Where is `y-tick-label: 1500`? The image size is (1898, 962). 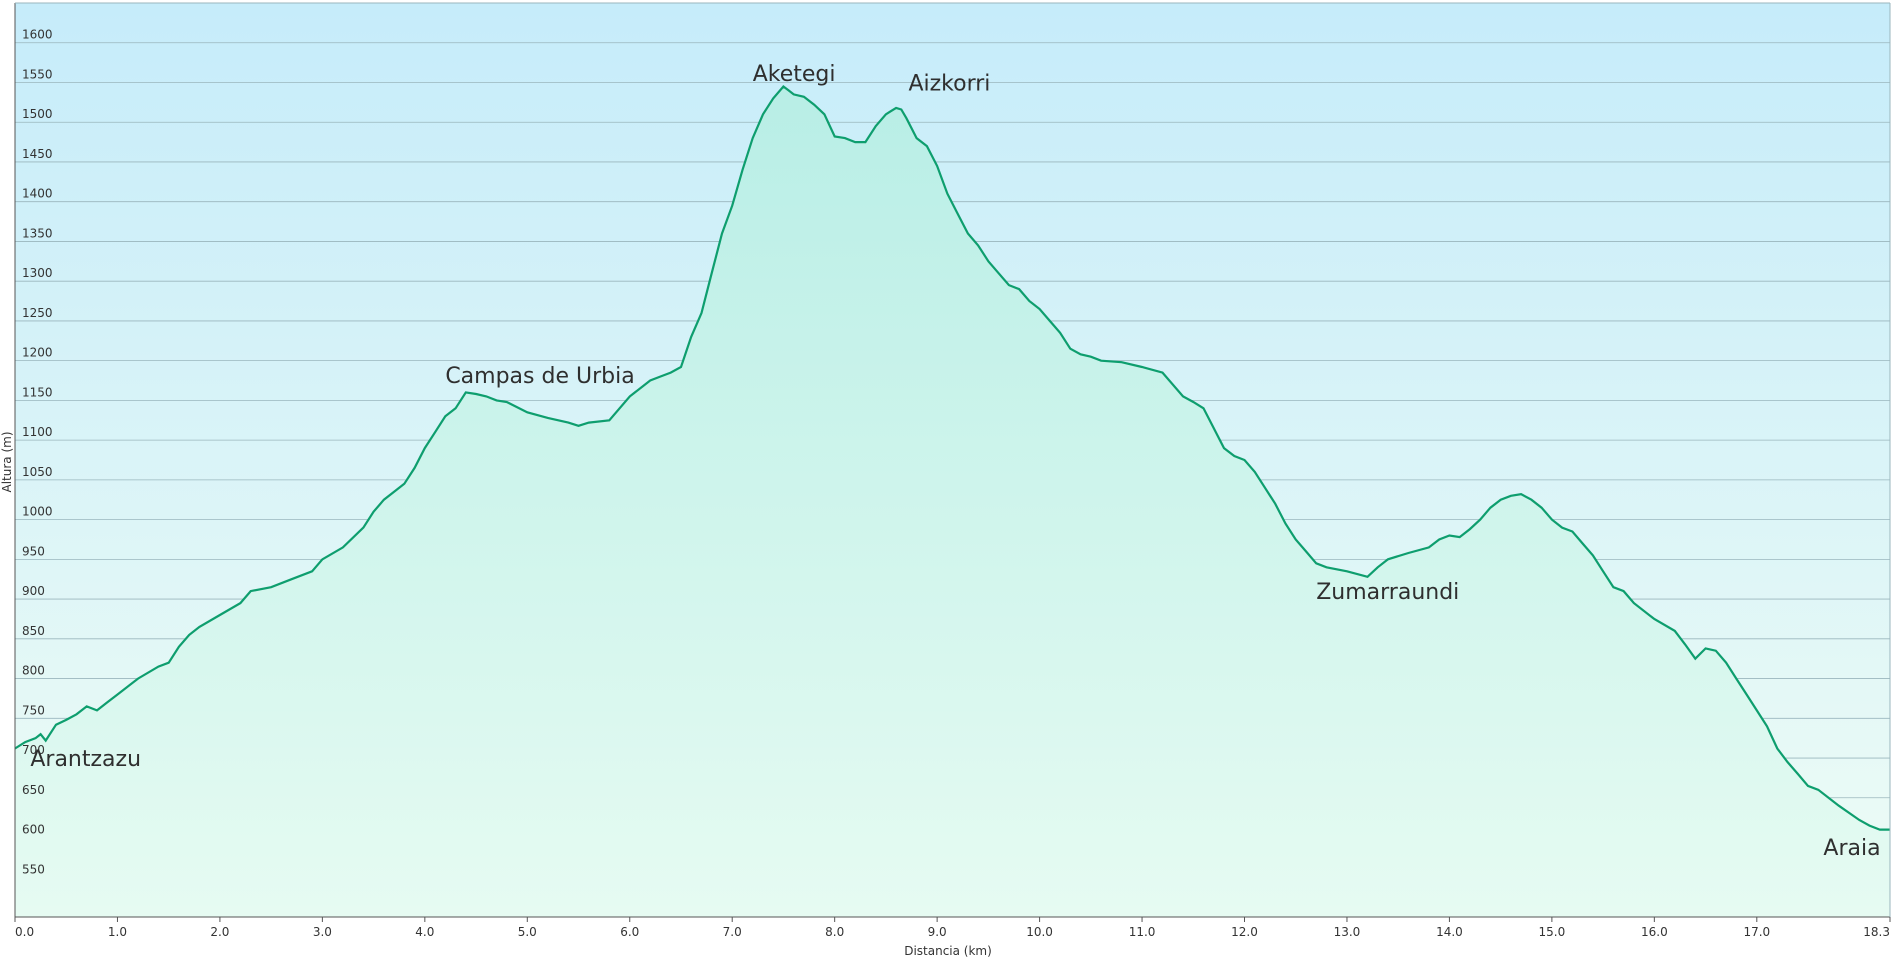 y-tick-label: 1500 is located at coordinates (37, 114).